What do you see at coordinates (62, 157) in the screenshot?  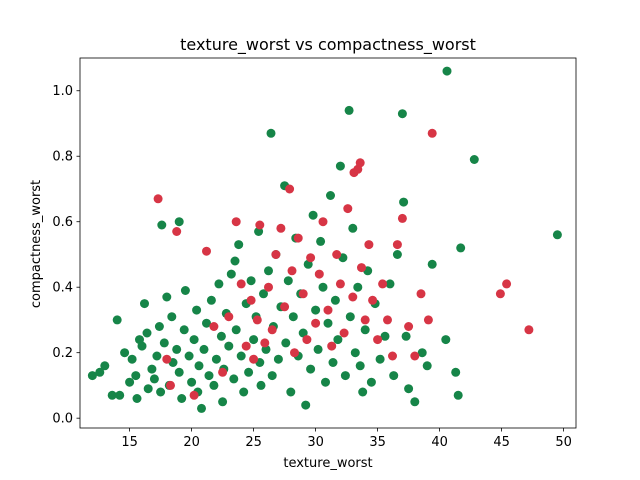 I see `y-tick-label: 0.8` at bounding box center [62, 157].